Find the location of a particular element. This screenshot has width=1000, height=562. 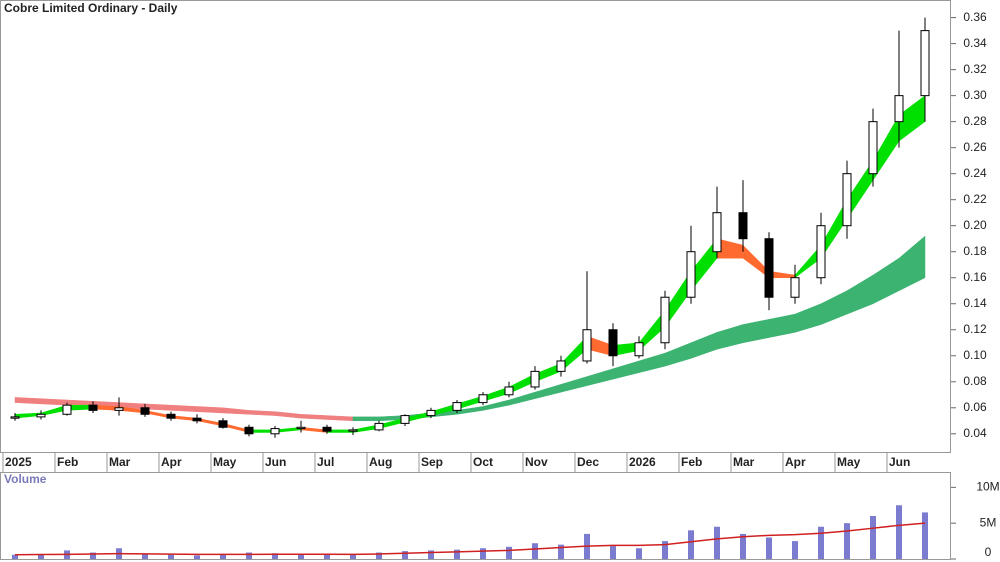

y-tick-label: 0.18 is located at coordinates (975, 251).